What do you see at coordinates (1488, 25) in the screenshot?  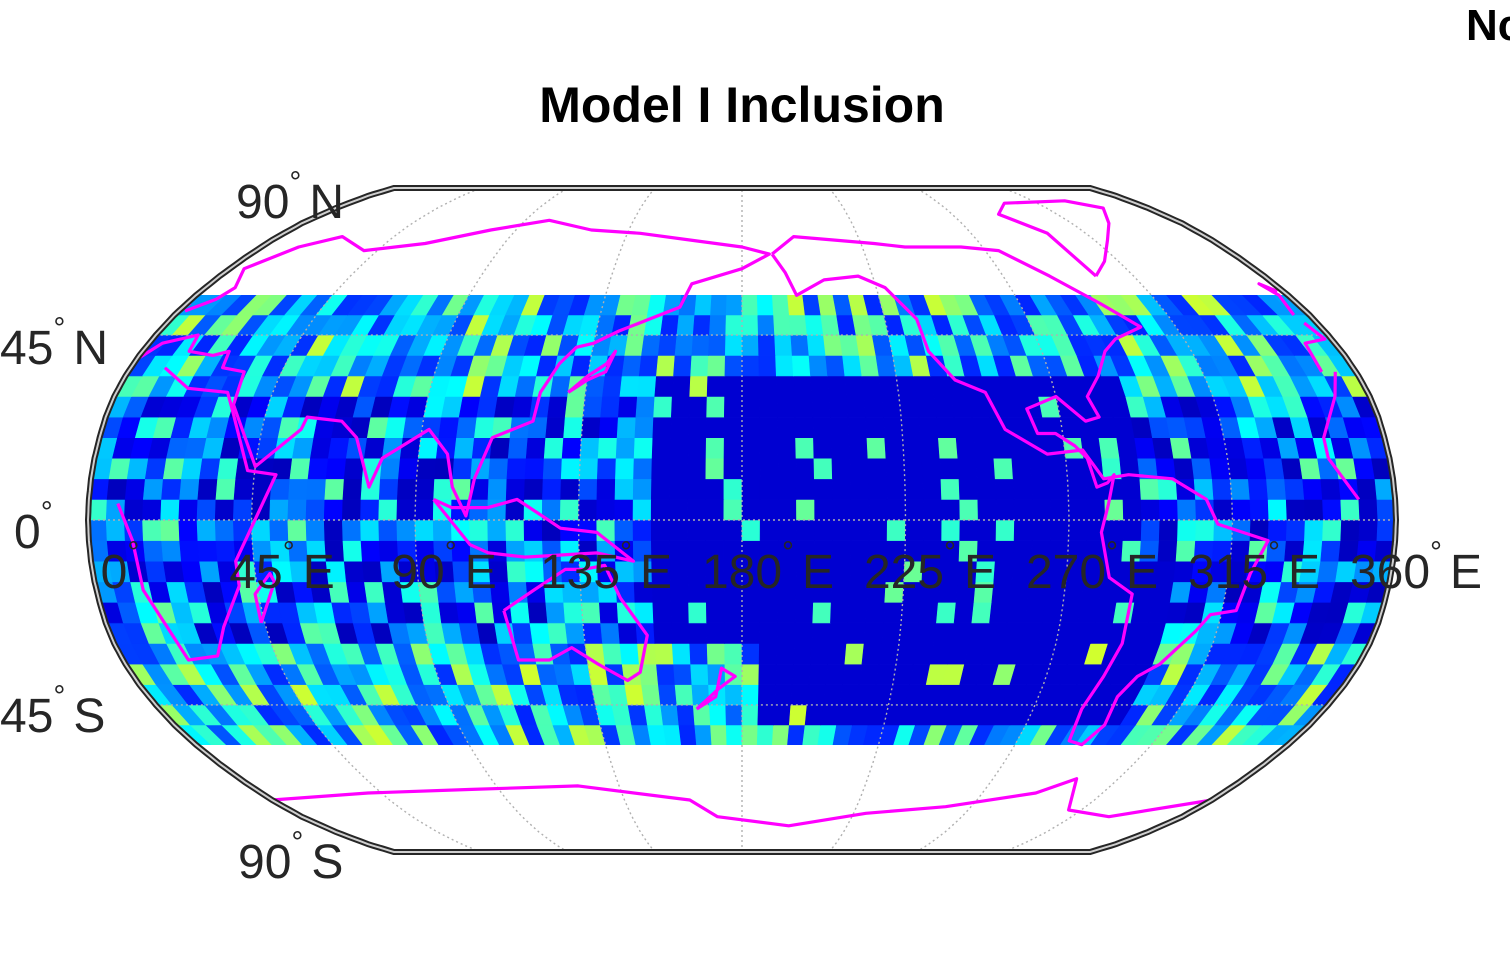 I see `corner-title-fragment: Nc` at bounding box center [1488, 25].